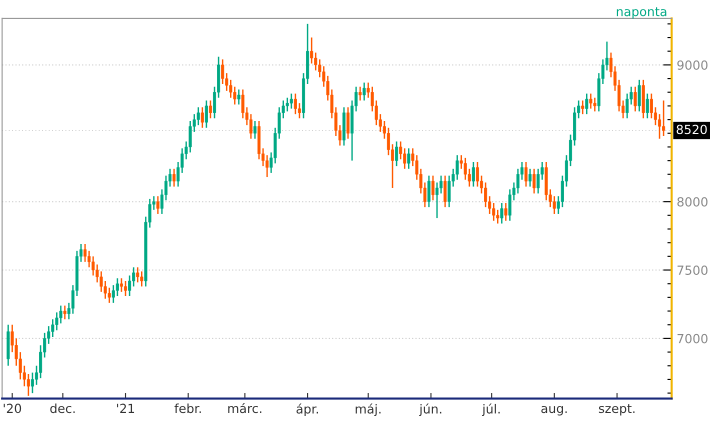 This screenshot has width=710, height=438. What do you see at coordinates (187, 408) in the screenshot?
I see `x-tick-label: febr.` at bounding box center [187, 408].